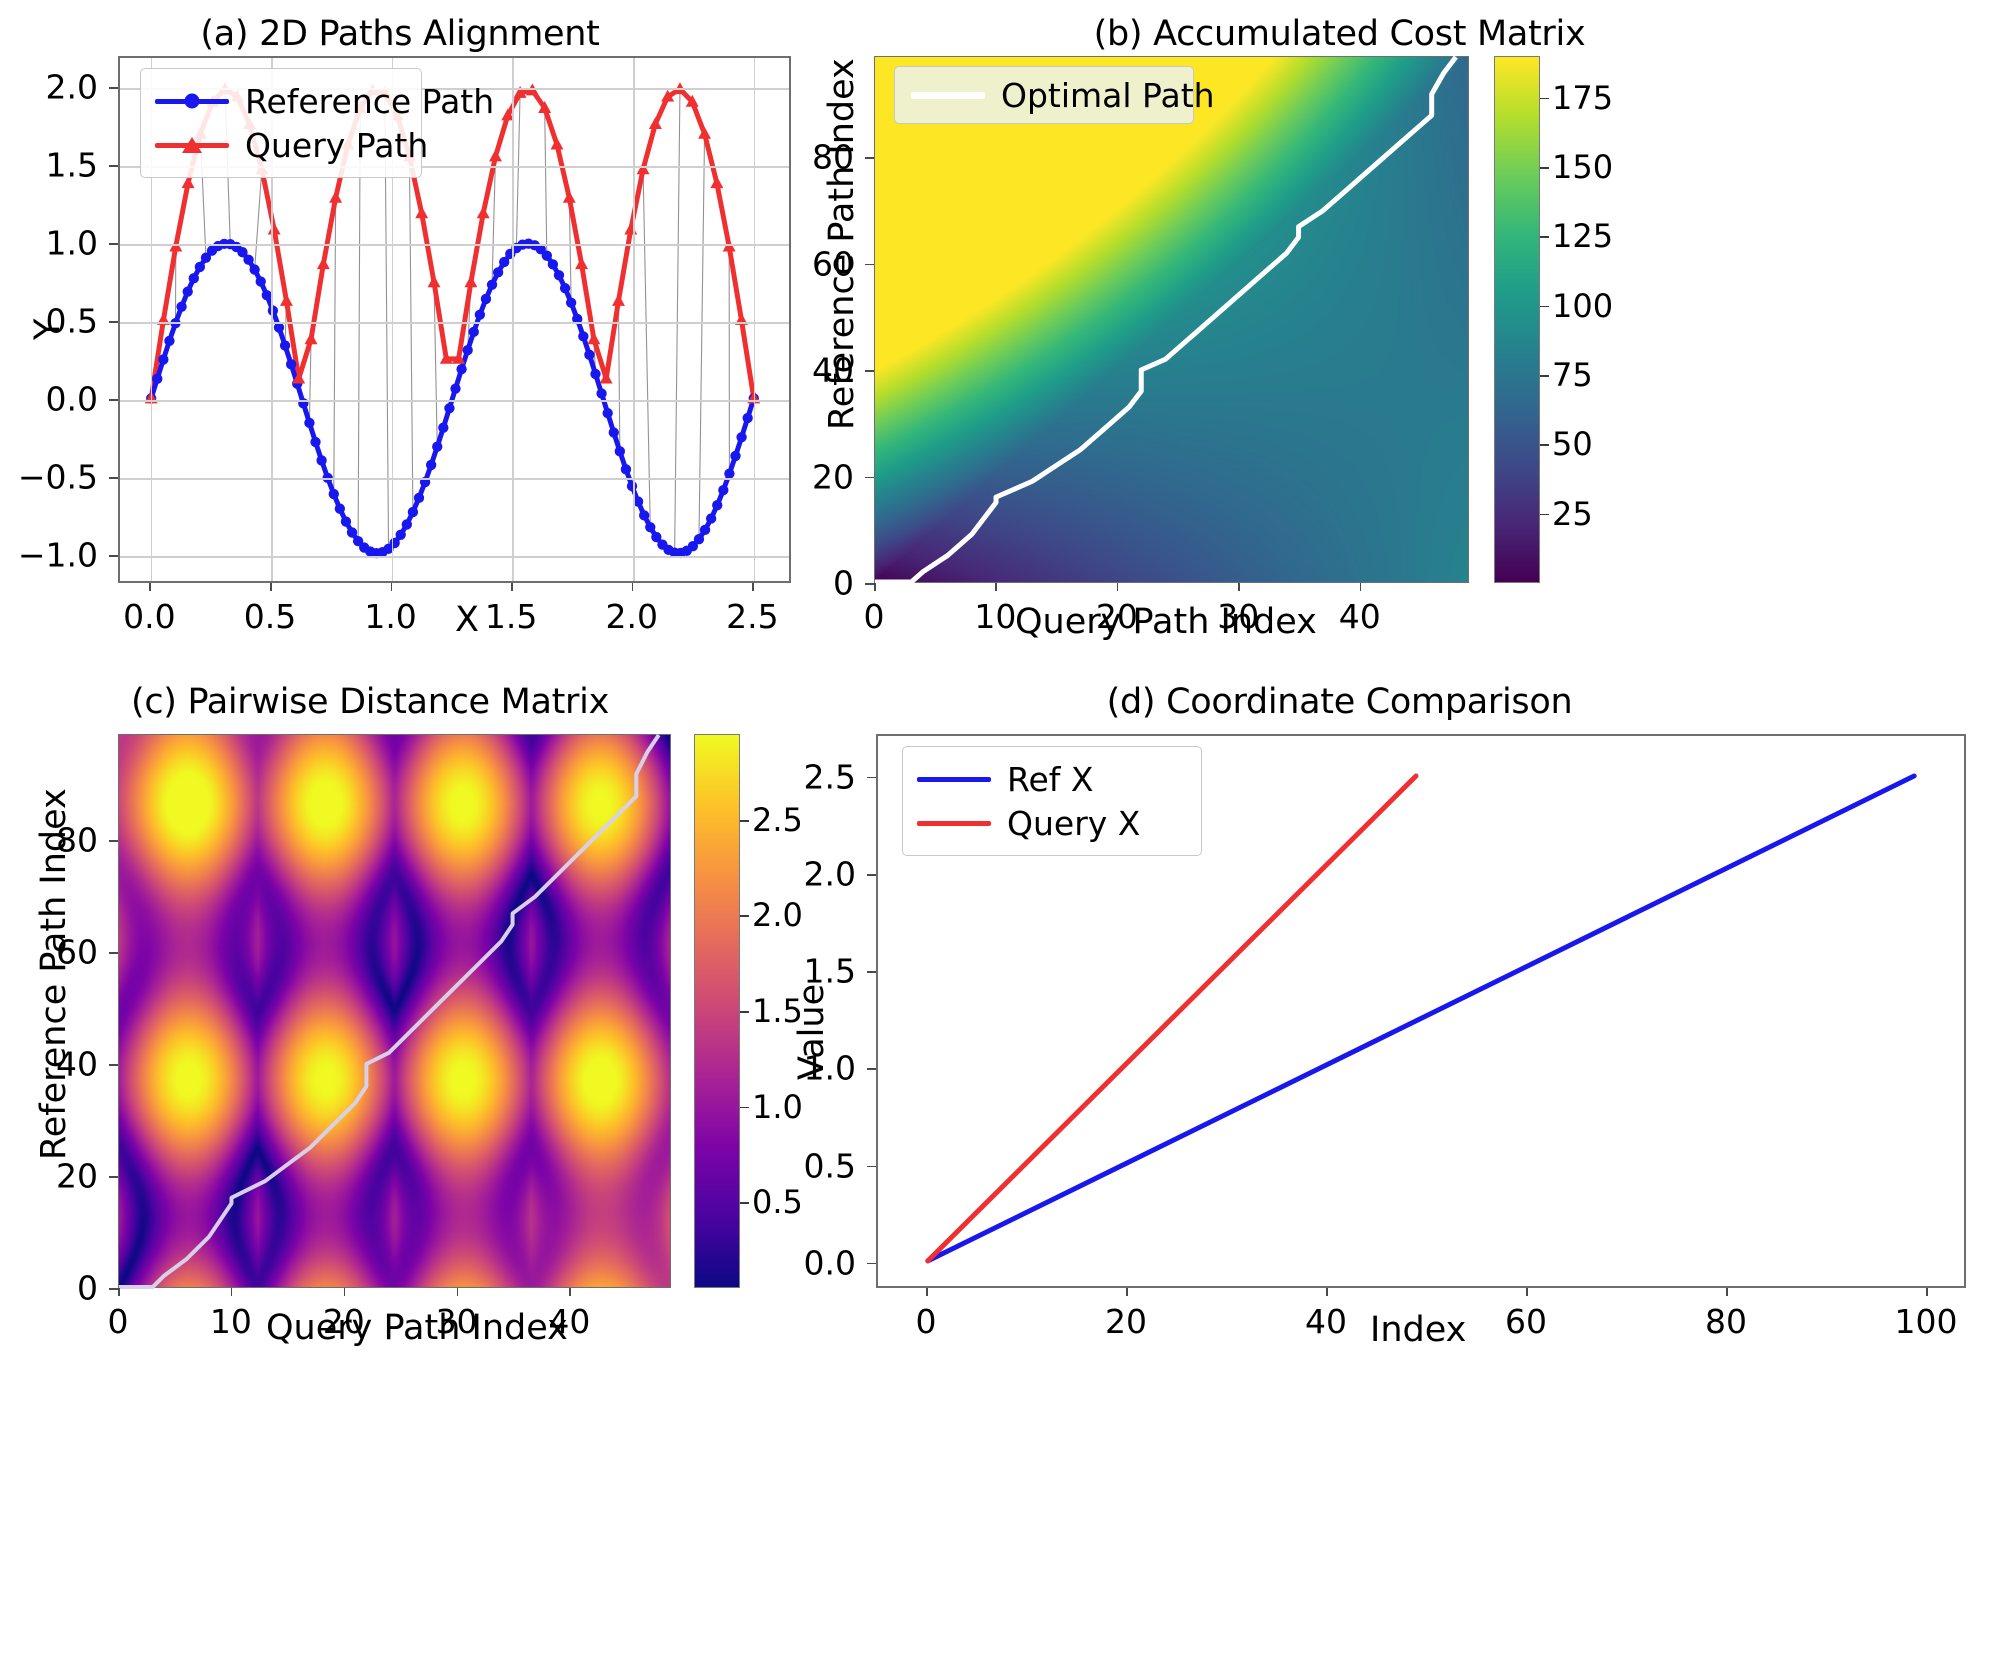  I want to click on panel-a-legend: Reference Path Query Path, so click(317, 123).